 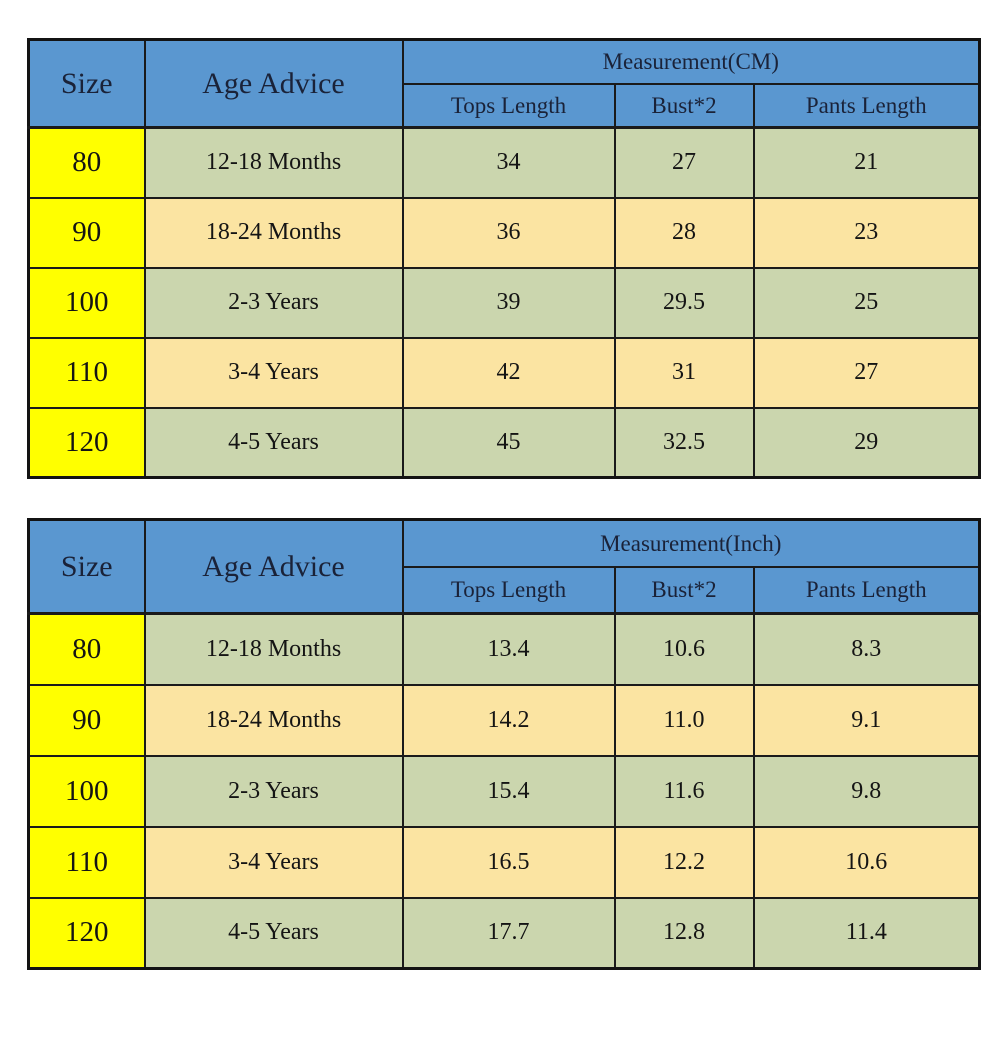 What do you see at coordinates (684, 442) in the screenshot?
I see `bust-cell: 32.5` at bounding box center [684, 442].